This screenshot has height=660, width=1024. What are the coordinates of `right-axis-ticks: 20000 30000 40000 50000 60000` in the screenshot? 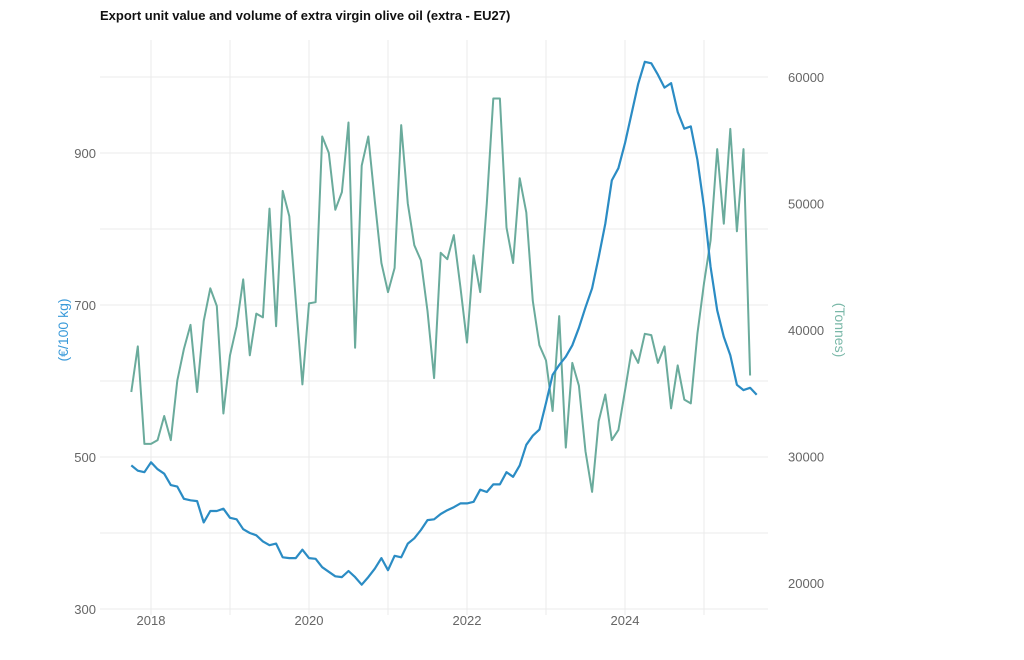 It's located at (806, 330).